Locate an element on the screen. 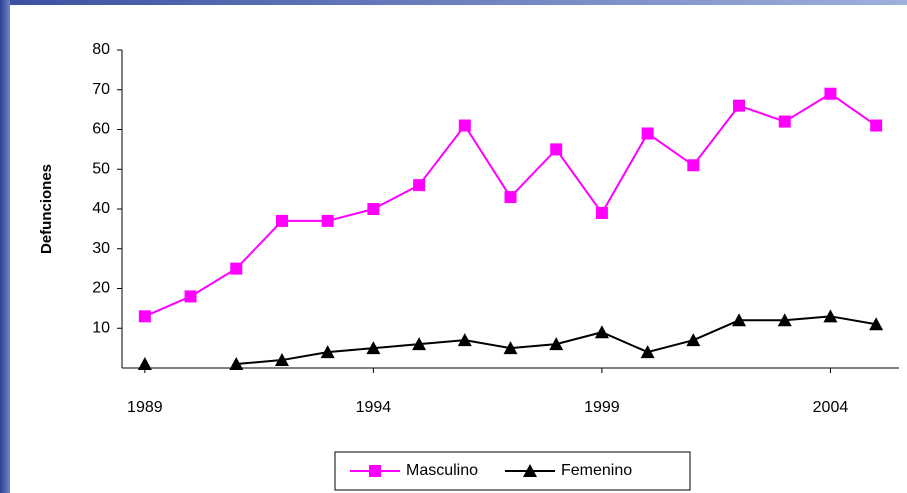 This screenshot has height=493, width=907. y-tick-label: 70 is located at coordinates (101, 89).